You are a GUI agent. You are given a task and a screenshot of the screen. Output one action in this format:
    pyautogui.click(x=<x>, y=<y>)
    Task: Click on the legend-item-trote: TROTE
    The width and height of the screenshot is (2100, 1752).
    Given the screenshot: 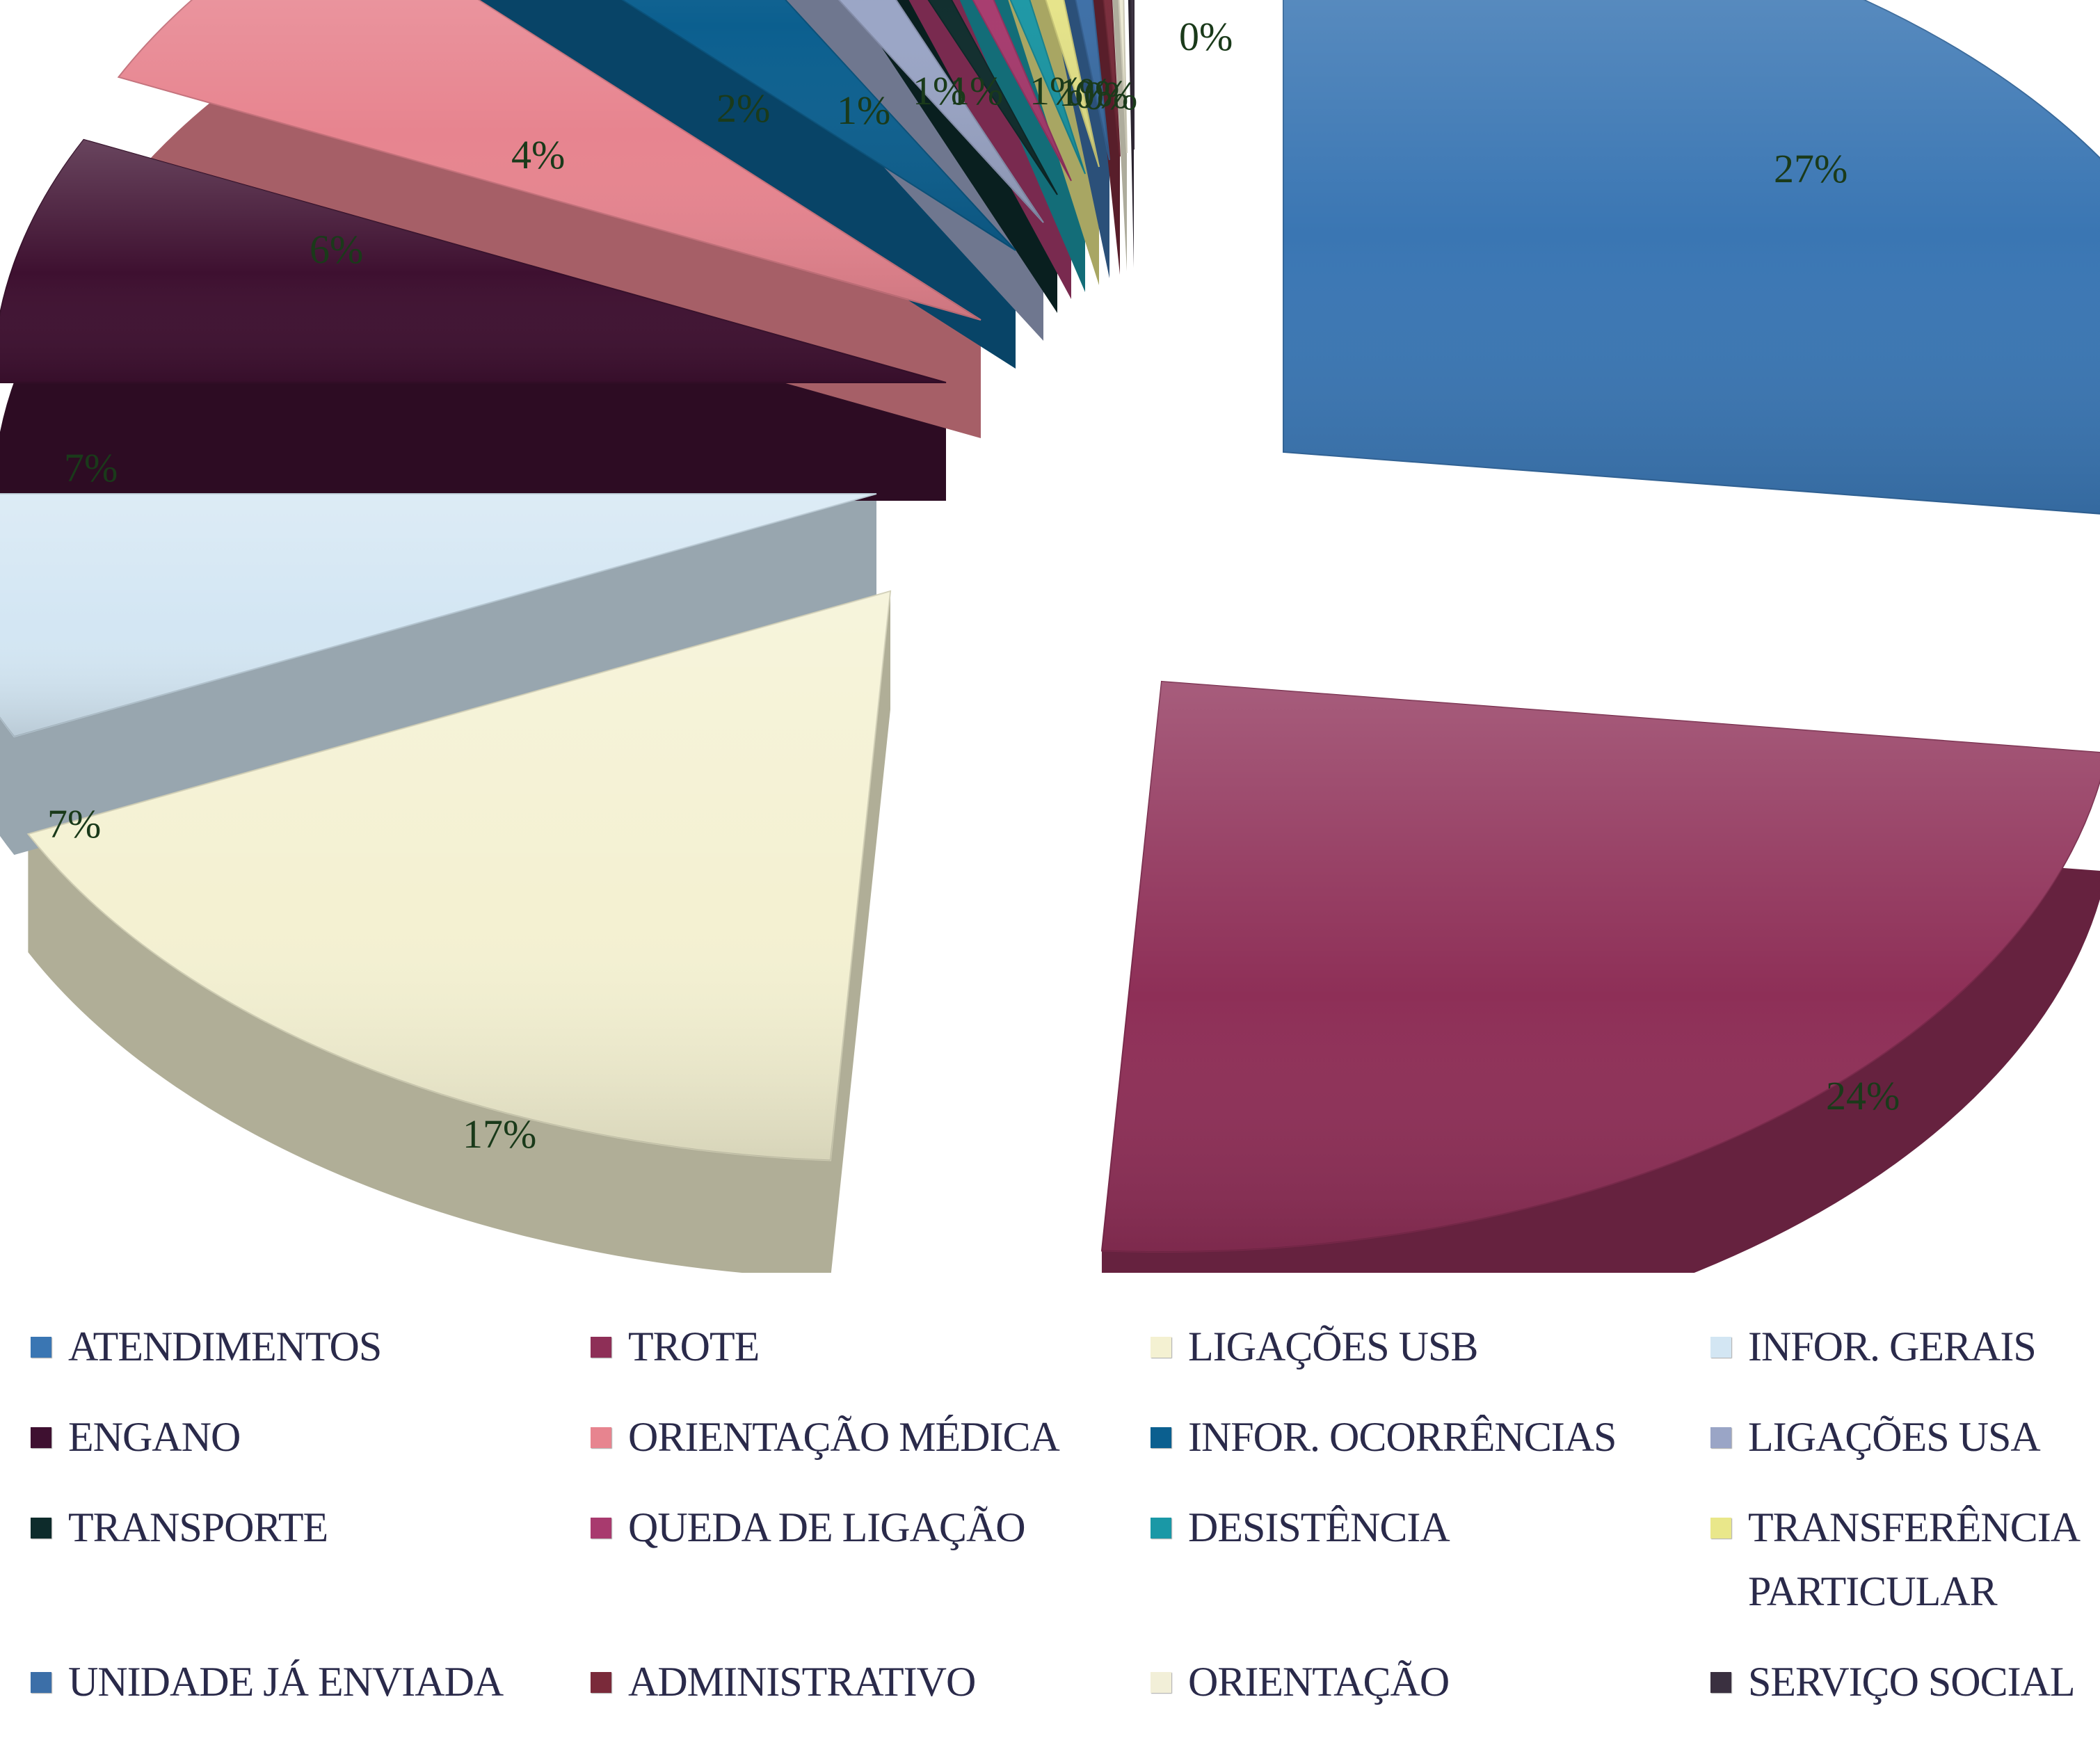 What is the action you would take?
    pyautogui.click(x=871, y=1347)
    